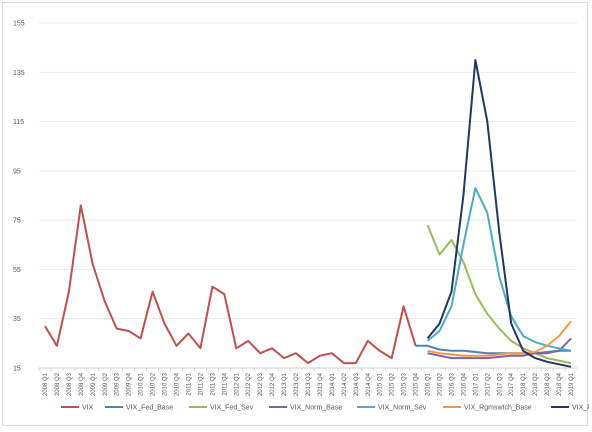 This screenshot has height=432, width=592. What do you see at coordinates (17, 270) in the screenshot?
I see `y-tick-label: 55` at bounding box center [17, 270].